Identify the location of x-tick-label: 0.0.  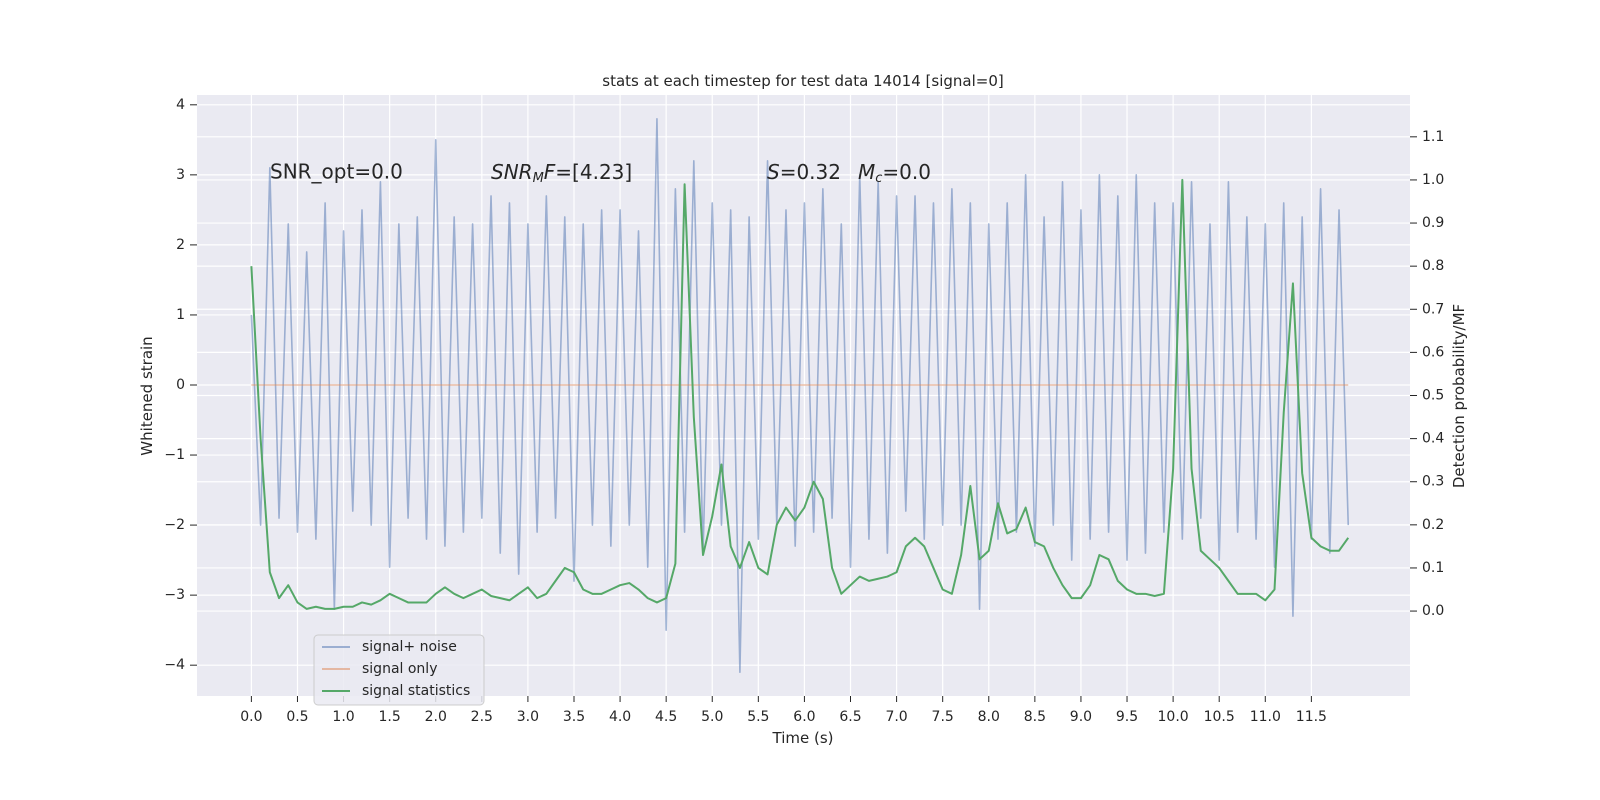
(251, 717).